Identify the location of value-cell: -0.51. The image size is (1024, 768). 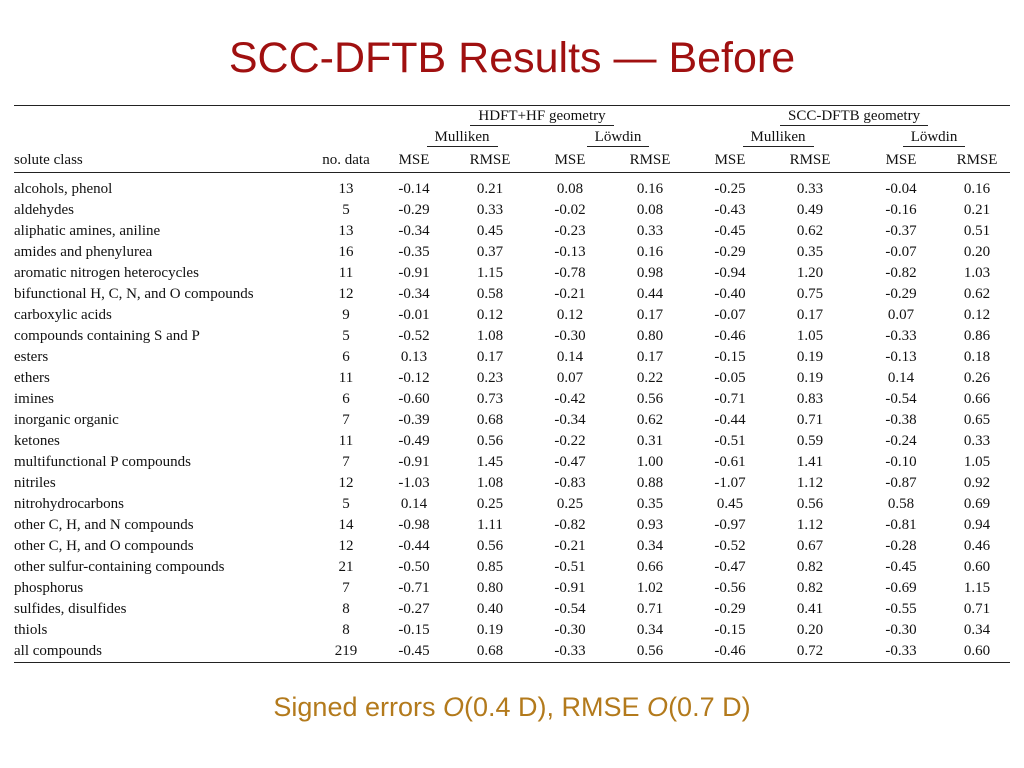
(730, 441).